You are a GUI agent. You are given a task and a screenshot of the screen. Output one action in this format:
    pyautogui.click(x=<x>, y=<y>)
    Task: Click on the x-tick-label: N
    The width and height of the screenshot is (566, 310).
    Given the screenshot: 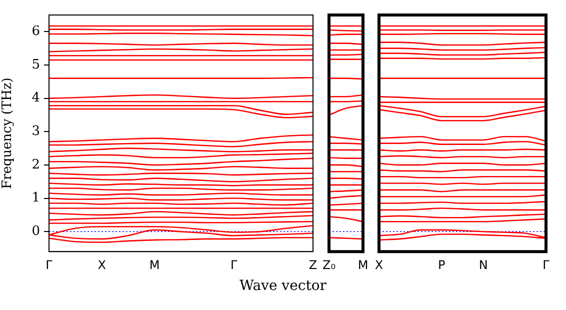 What is the action you would take?
    pyautogui.click(x=483, y=265)
    